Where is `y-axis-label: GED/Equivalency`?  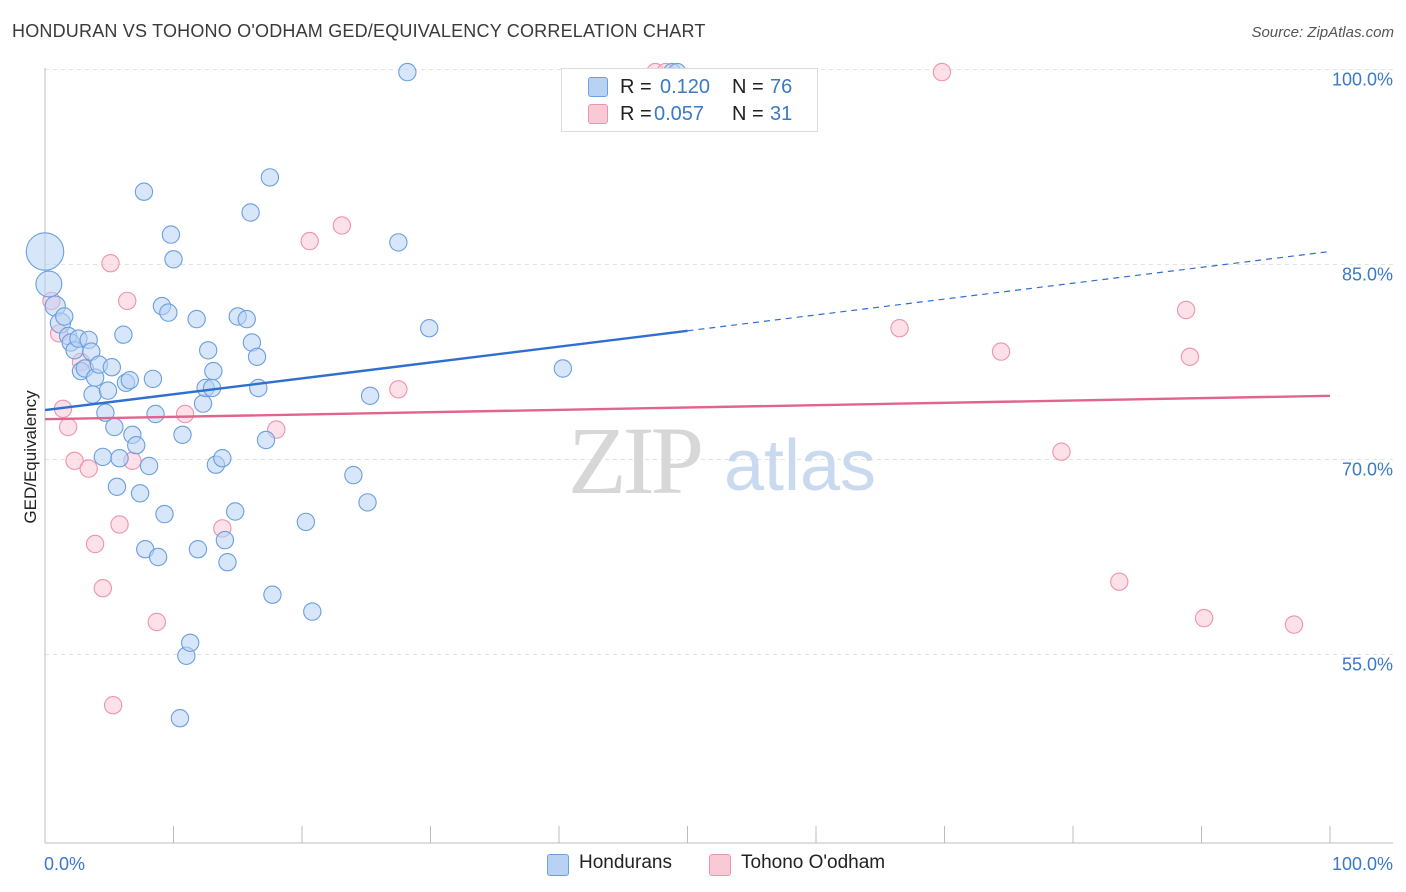 y-axis-label: GED/Equivalency is located at coordinates (30, 457).